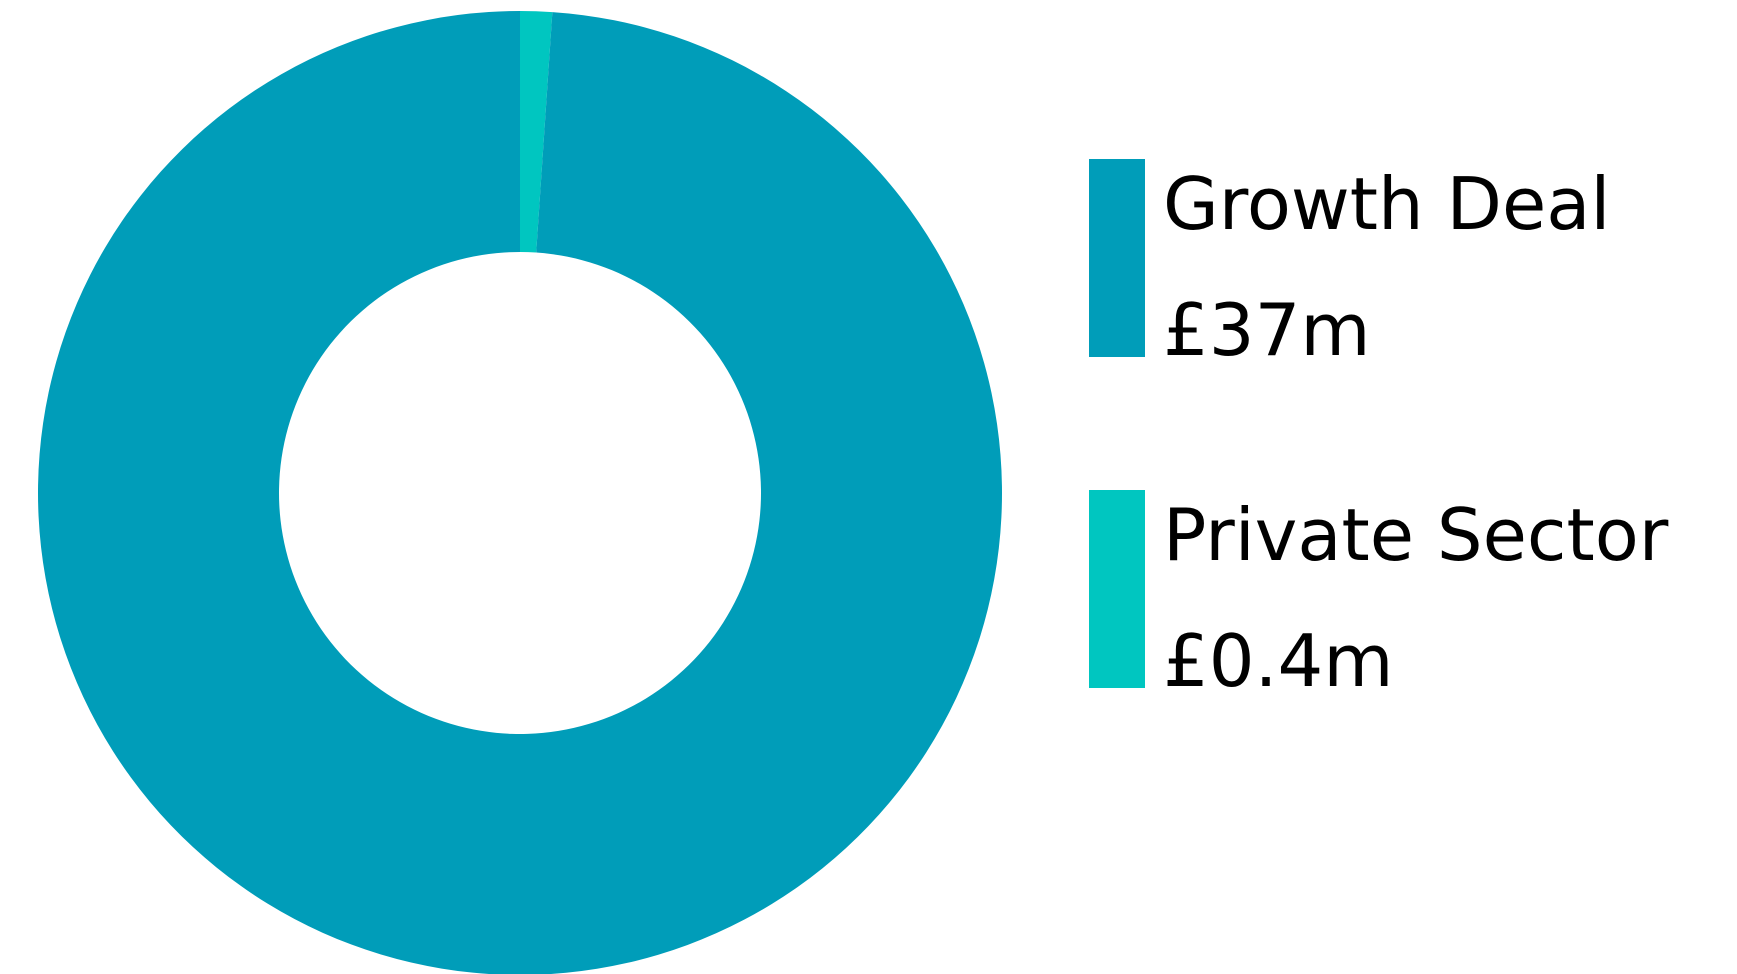 The height and width of the screenshot is (974, 1737). I want to click on legend-value: £37m, so click(1267, 330).